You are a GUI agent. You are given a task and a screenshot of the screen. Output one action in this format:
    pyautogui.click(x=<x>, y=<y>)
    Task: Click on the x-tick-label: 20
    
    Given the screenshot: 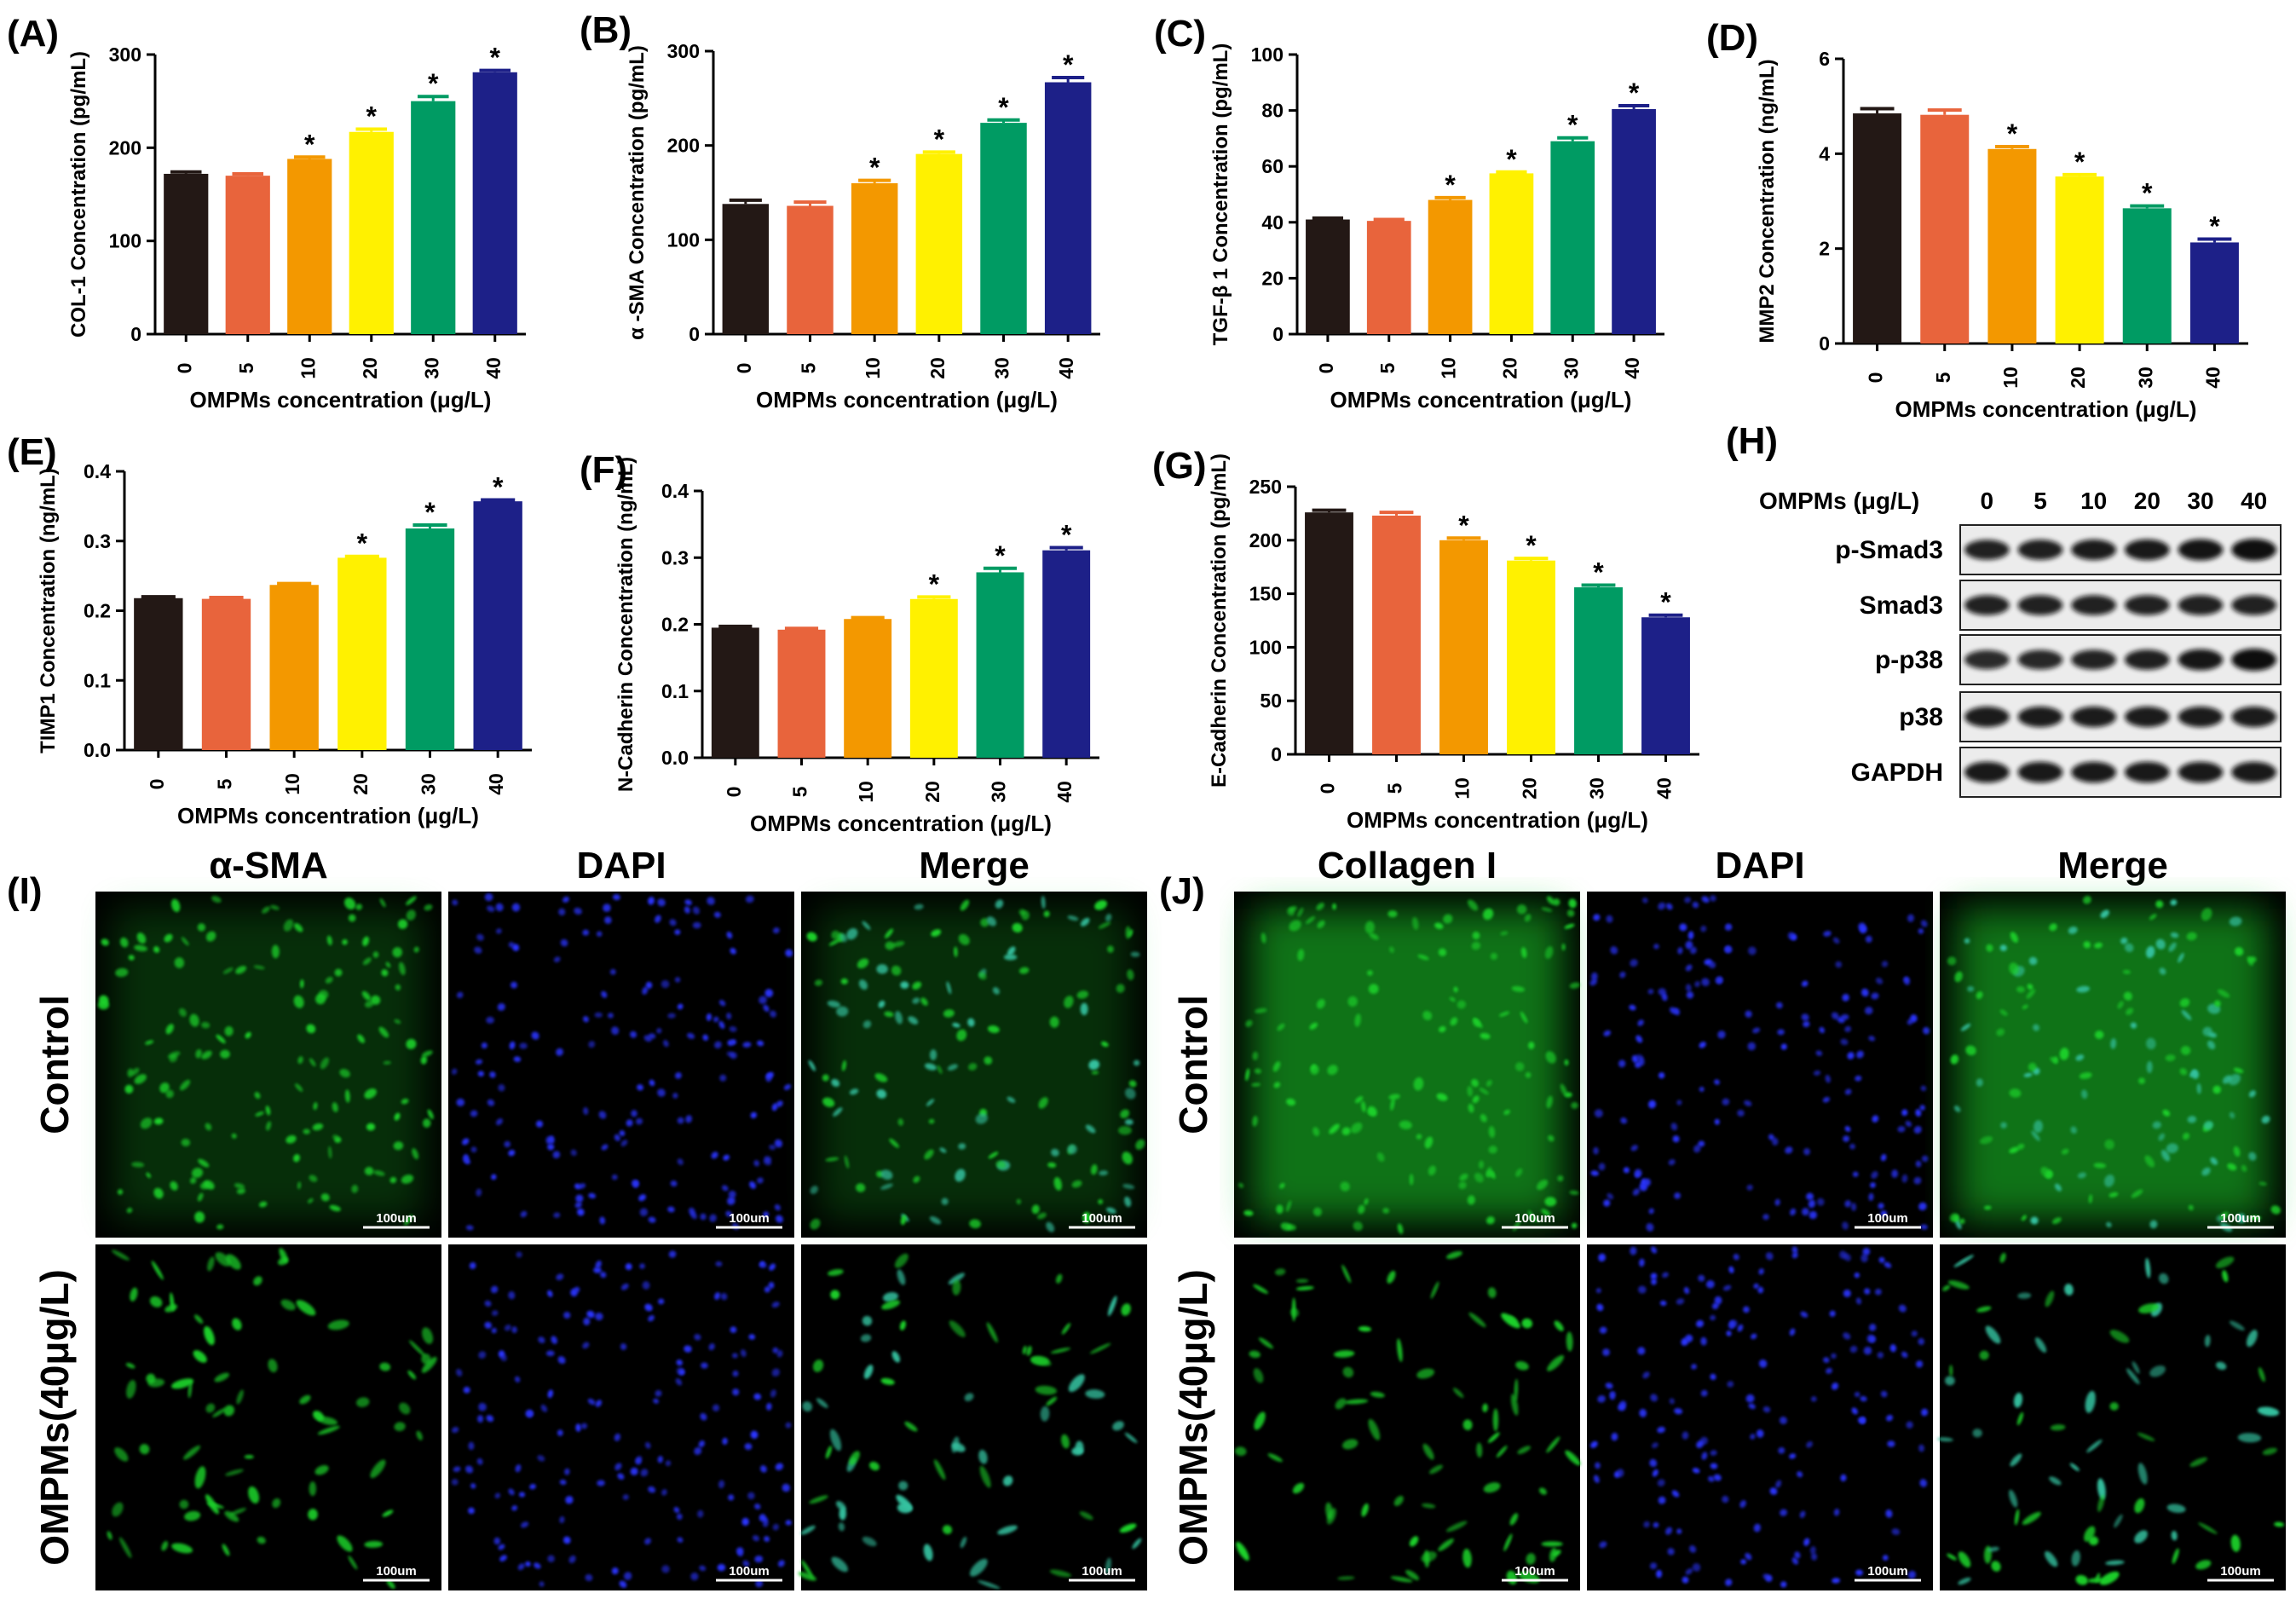 What is the action you would take?
    pyautogui.click(x=370, y=368)
    